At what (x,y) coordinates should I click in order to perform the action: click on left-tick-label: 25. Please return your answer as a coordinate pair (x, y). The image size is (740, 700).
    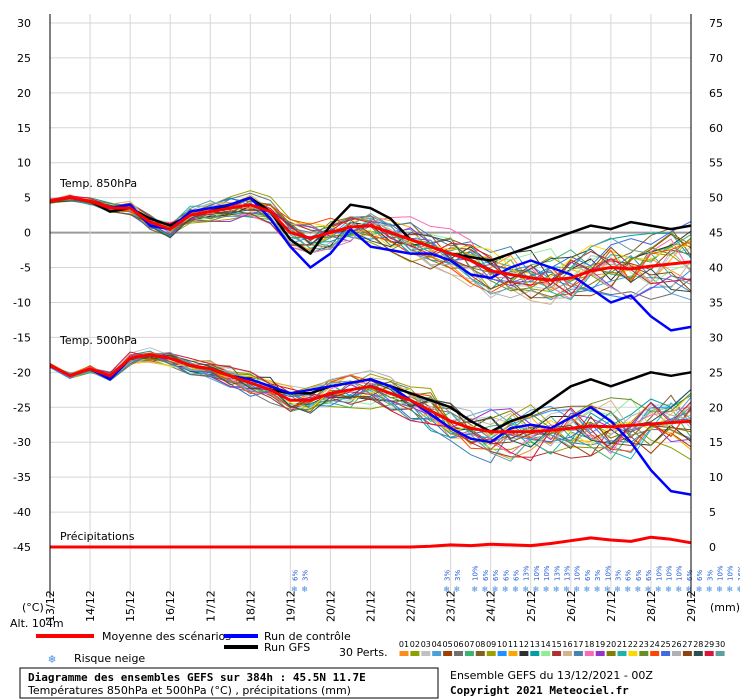
    Looking at the image, I should click on (24, 58).